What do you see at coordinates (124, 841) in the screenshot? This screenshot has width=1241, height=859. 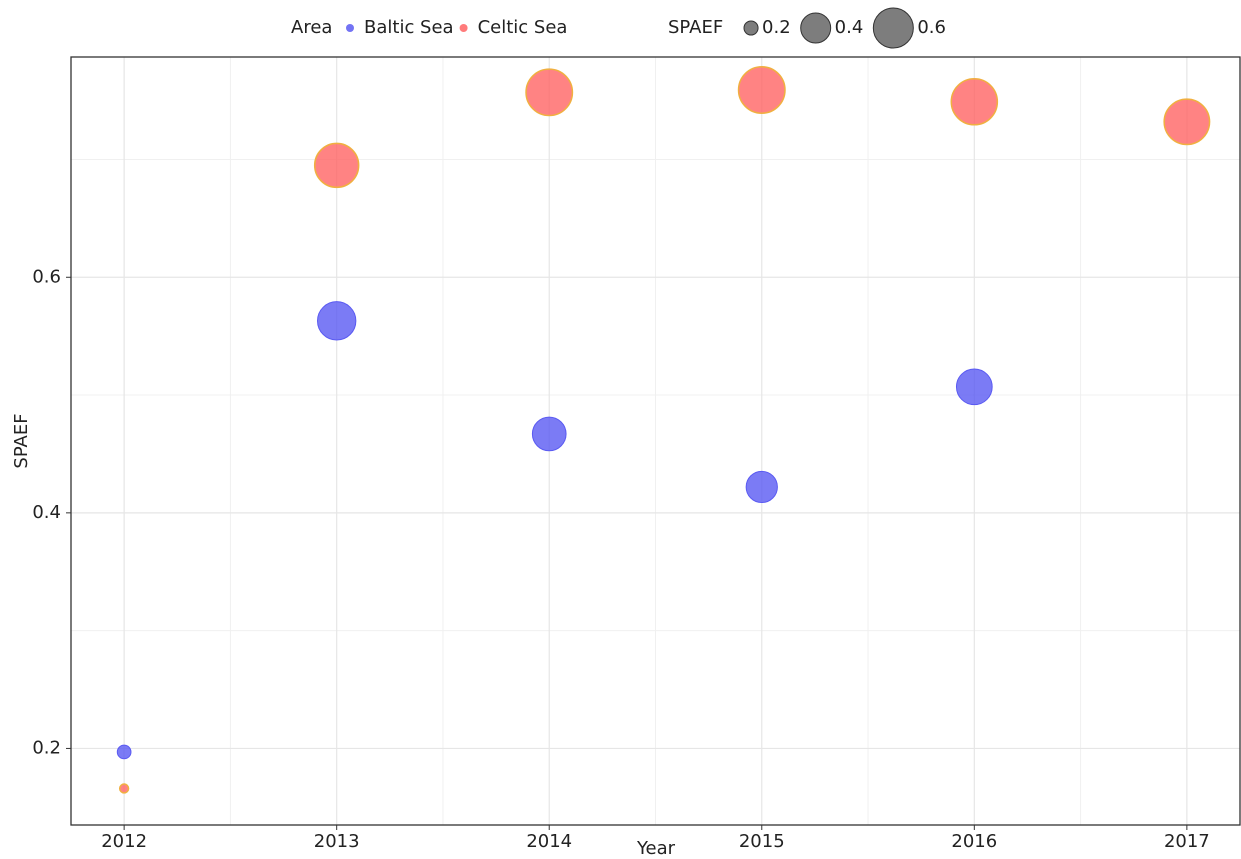 I see `x-tick-label: 2012` at bounding box center [124, 841].